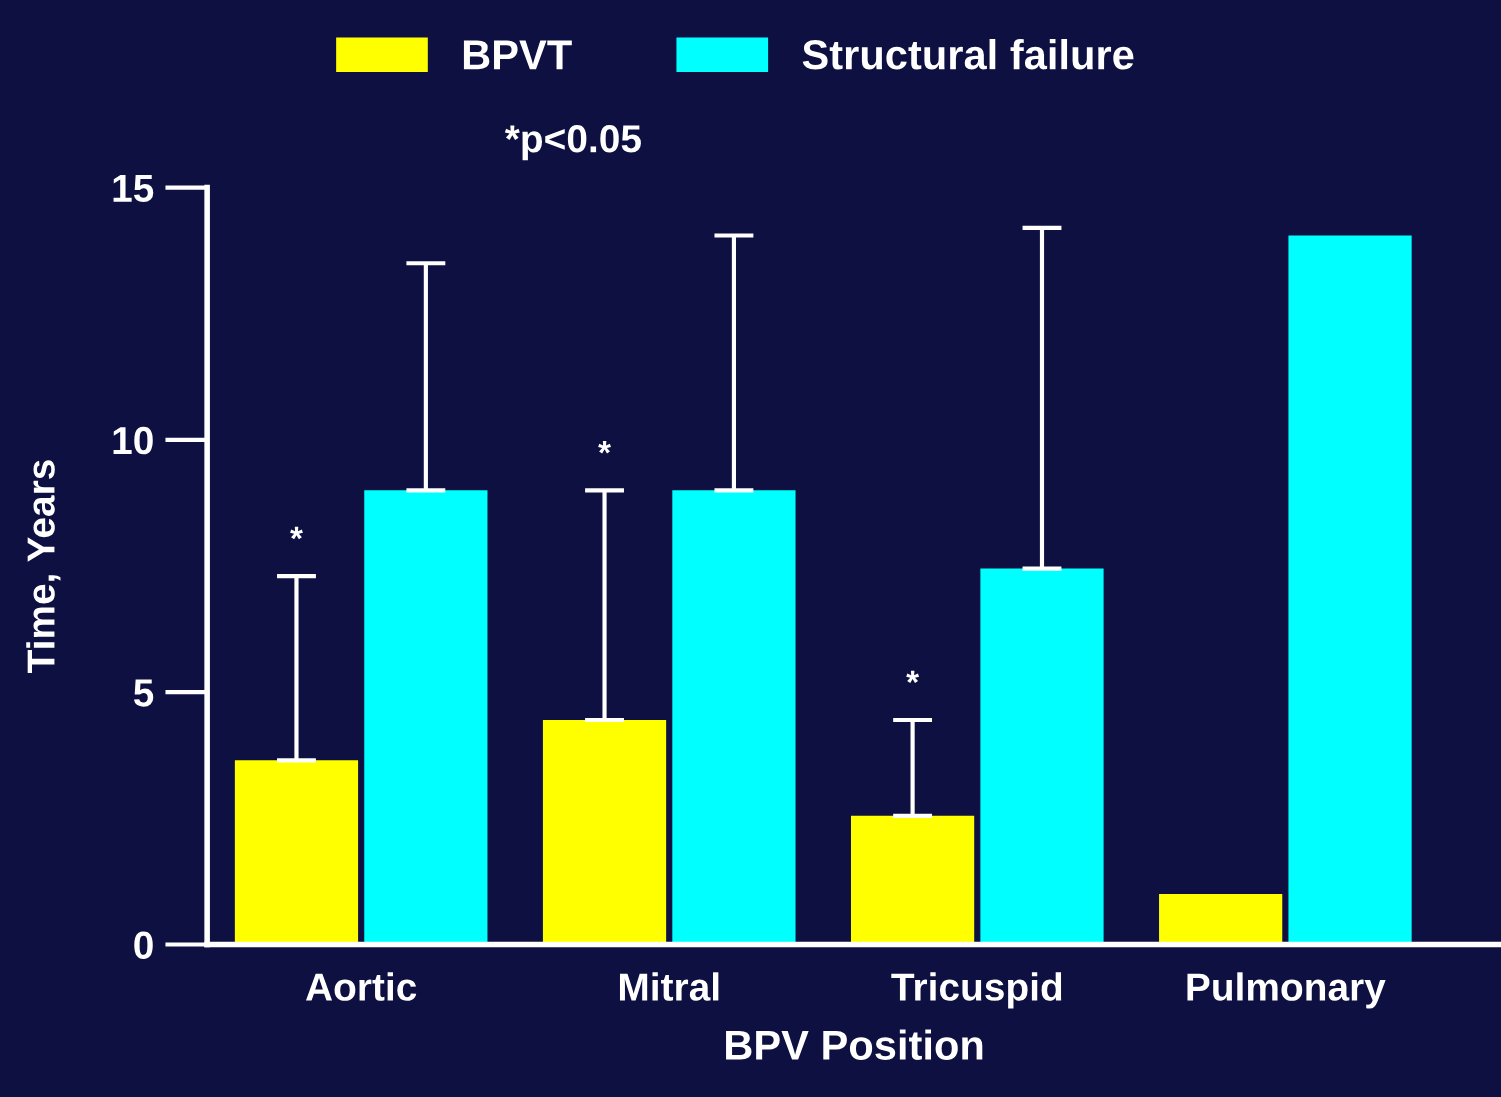  What do you see at coordinates (854, 1044) in the screenshot?
I see `x-axis-title: BPV Position` at bounding box center [854, 1044].